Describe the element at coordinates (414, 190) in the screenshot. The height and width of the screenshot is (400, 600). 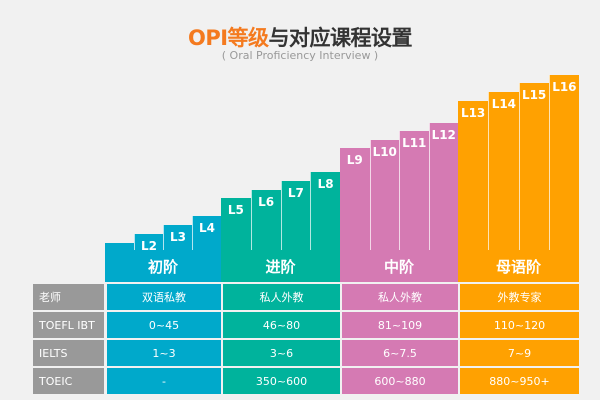
I see `level-bar-l11: L11` at that location.